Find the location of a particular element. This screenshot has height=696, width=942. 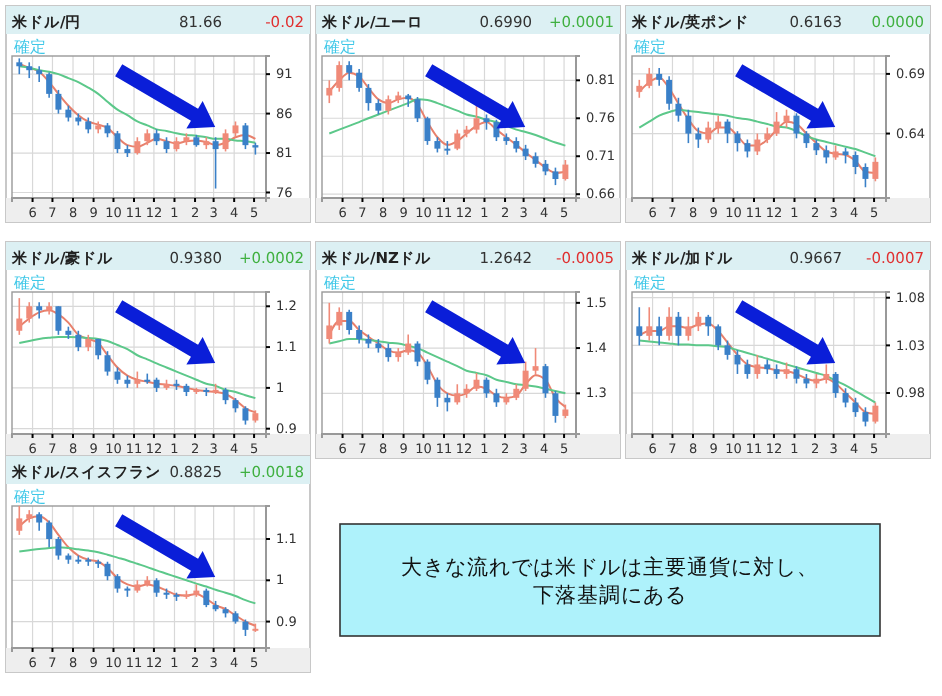

text: 大きな流れでは米ドルは主要通貨に対し、 is located at coordinates (610, 567).